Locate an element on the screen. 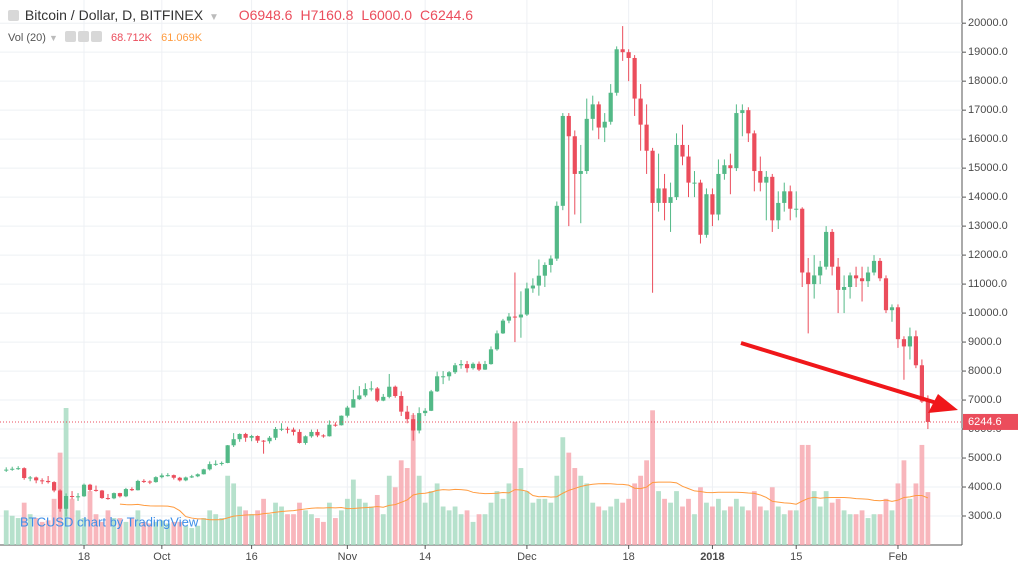 The width and height of the screenshot is (1018, 566). y-tick-label: 18000.0 is located at coordinates (988, 81).